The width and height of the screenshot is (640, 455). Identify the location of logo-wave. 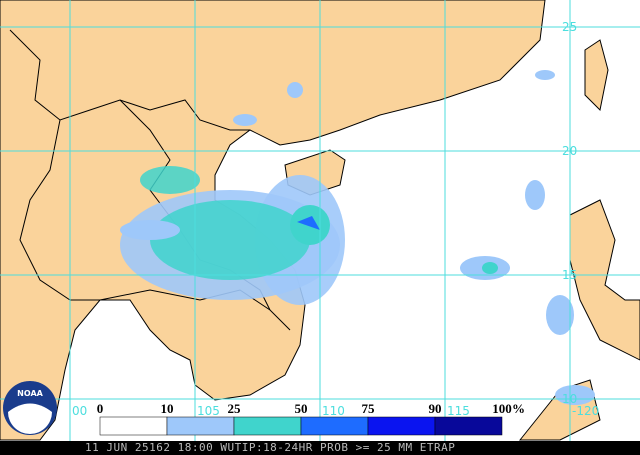
(30, 418).